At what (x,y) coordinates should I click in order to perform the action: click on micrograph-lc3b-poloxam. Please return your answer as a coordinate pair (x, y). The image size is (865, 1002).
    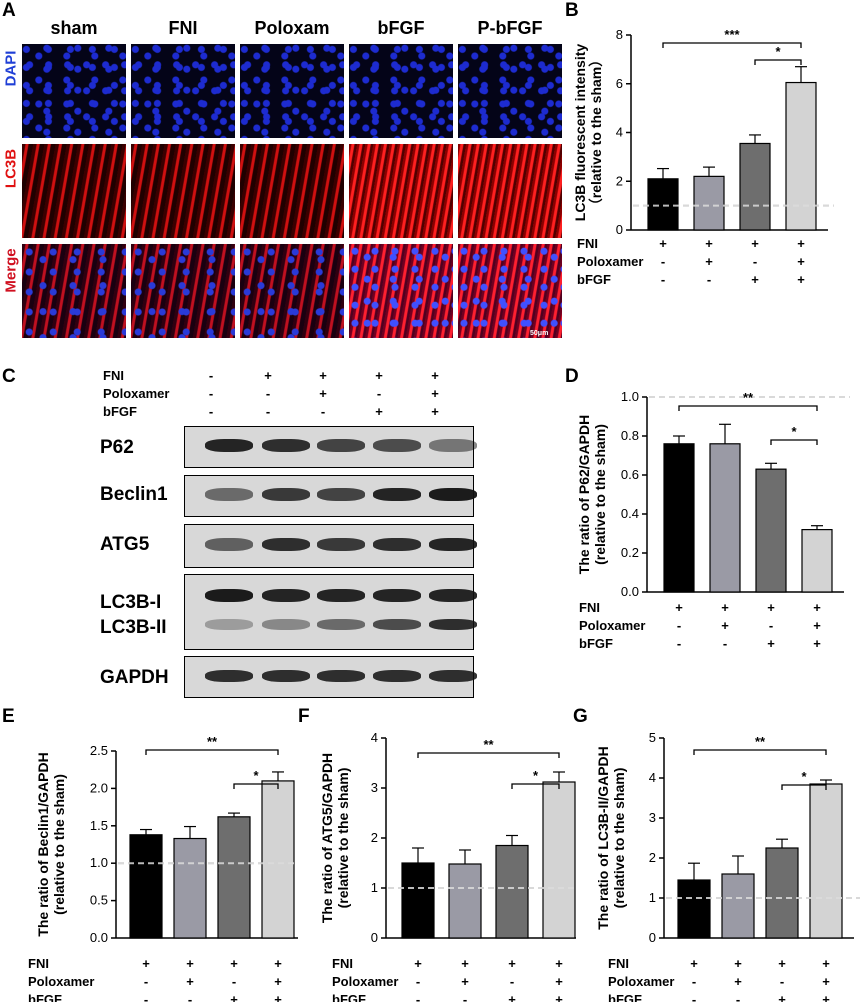
    Looking at the image, I should click on (292, 191).